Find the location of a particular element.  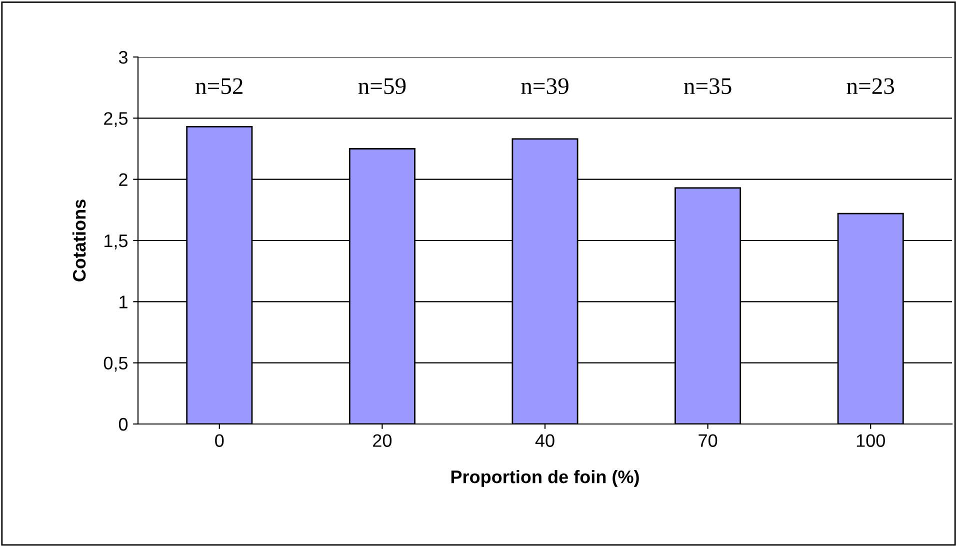

y-tick-label: 1,5 is located at coordinates (116, 242).